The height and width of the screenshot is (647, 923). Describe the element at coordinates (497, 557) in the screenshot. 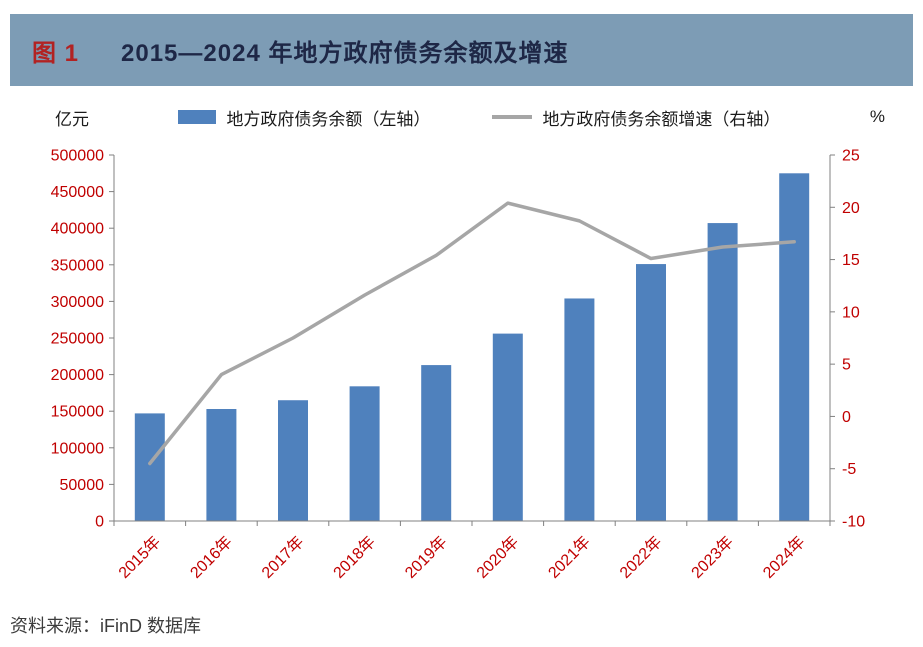

I see `x-category-label: 2020年` at that location.